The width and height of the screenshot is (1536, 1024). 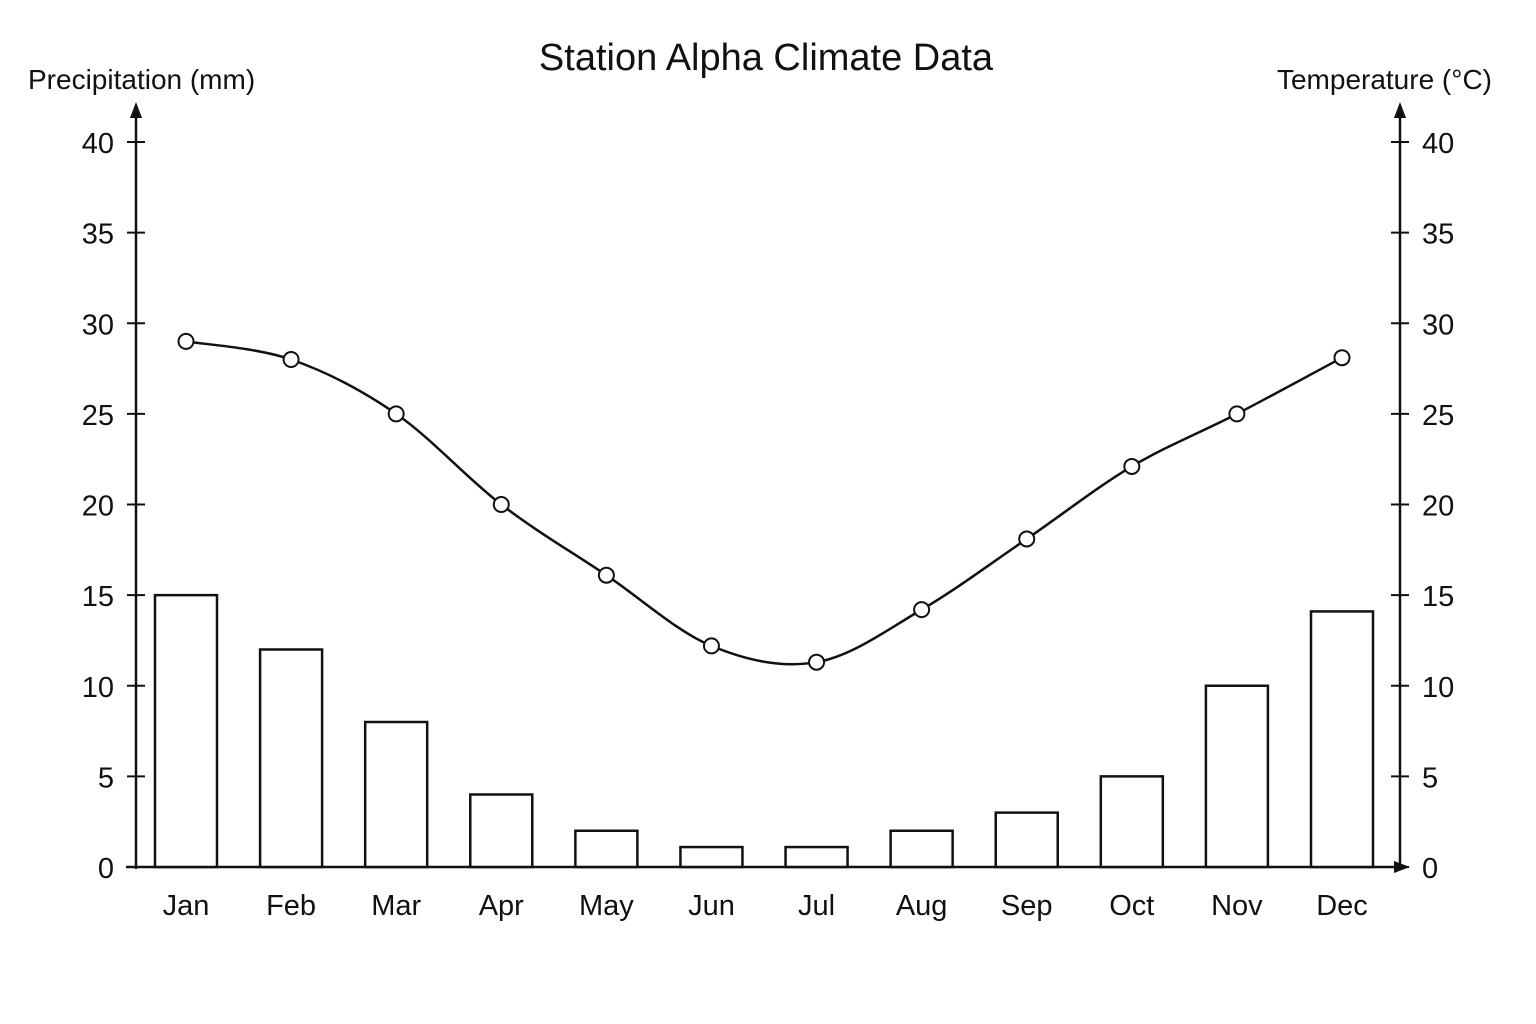 I want to click on left-y-axis-arrow, so click(x=136, y=110).